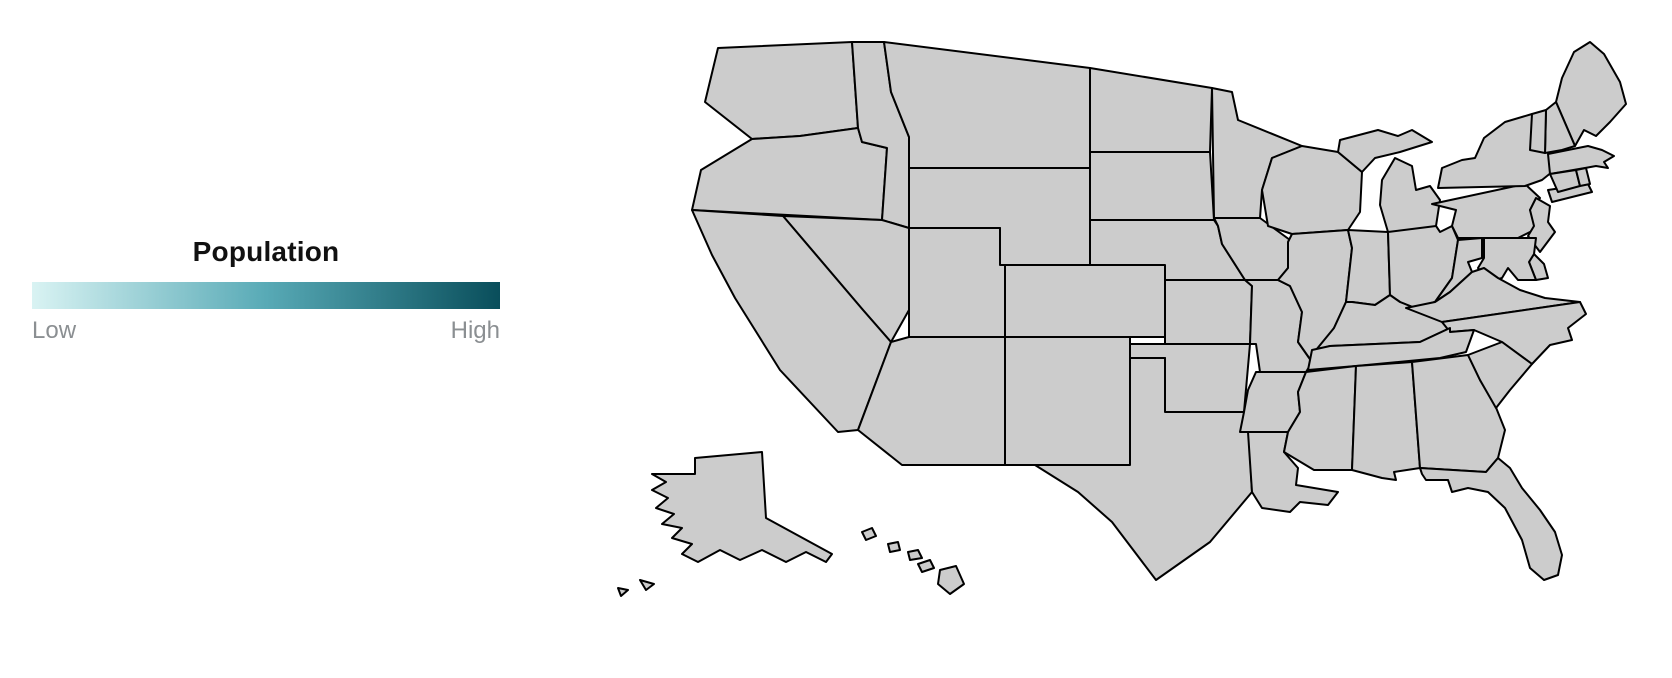 The width and height of the screenshot is (1672, 678). Describe the element at coordinates (1491, 519) in the screenshot. I see `state-florida` at that location.